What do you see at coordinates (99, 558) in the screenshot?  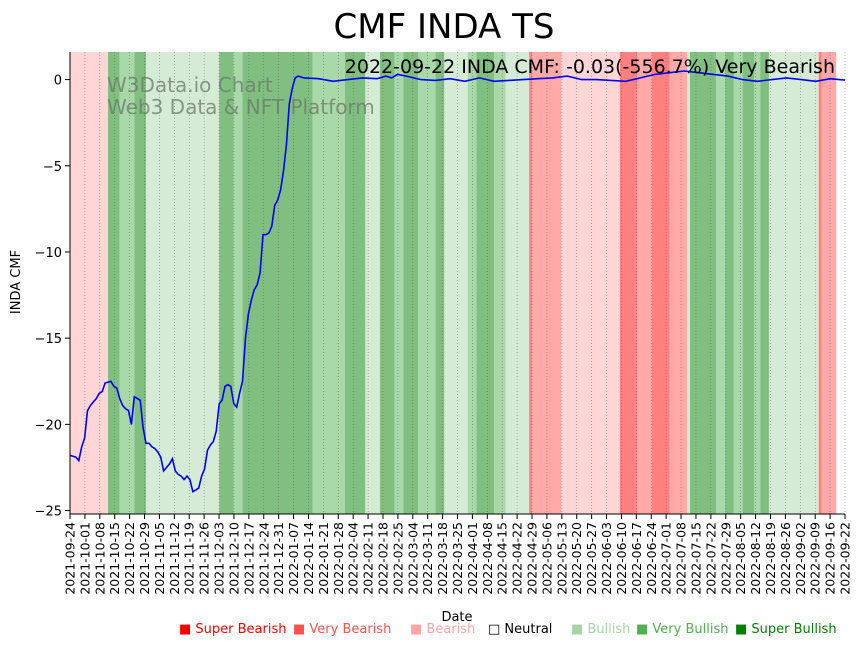 I see `x-tick-label-2: 2021-10-08` at bounding box center [99, 558].